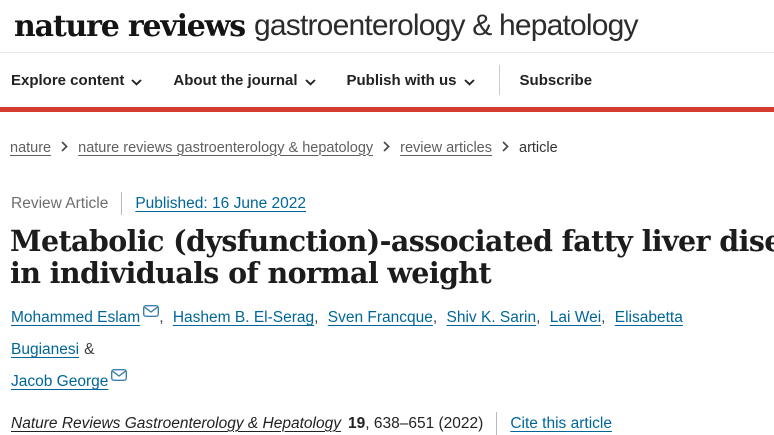 The height and width of the screenshot is (435, 774). What do you see at coordinates (235, 80) in the screenshot?
I see `nav-item-label: About the journal` at bounding box center [235, 80].